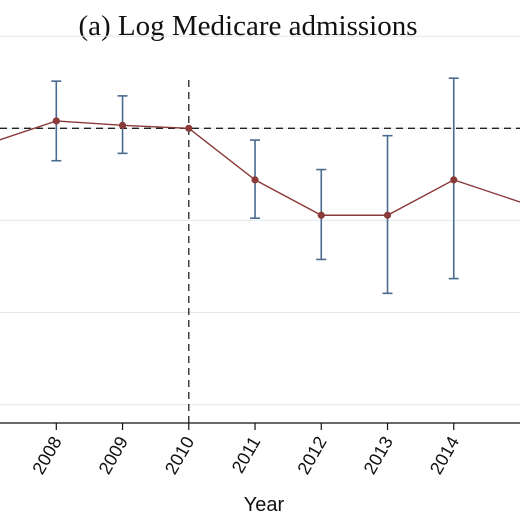 This screenshot has height=518, width=520. What do you see at coordinates (311, 455) in the screenshot?
I see `x-tick-label-2012: 2012` at bounding box center [311, 455].